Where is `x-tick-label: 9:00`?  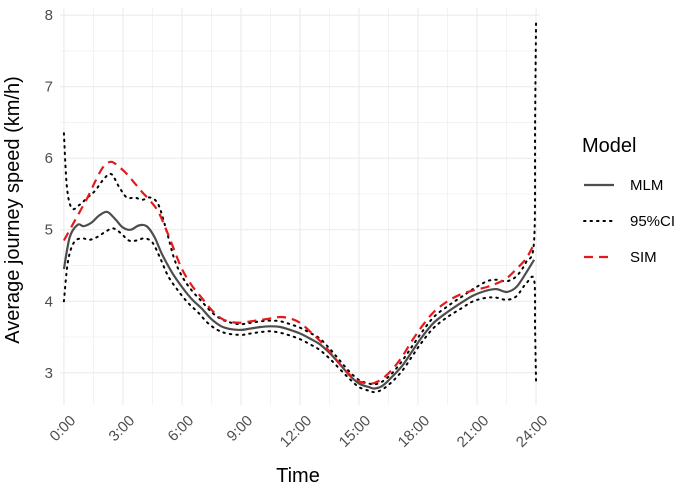 x-tick-label: 9:00 is located at coordinates (240, 428).